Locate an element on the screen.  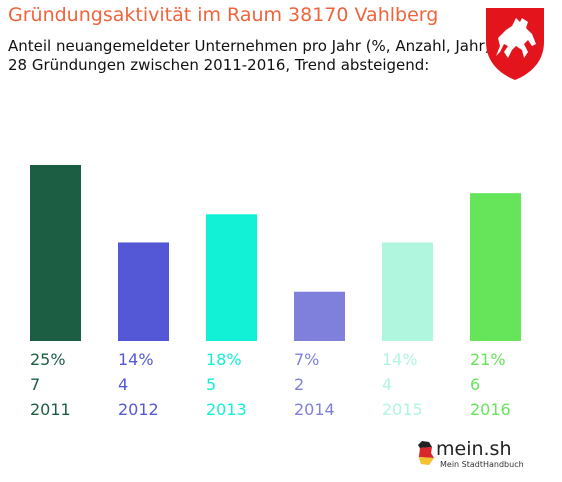
percent-label-2015: 14% is located at coordinates (400, 359).